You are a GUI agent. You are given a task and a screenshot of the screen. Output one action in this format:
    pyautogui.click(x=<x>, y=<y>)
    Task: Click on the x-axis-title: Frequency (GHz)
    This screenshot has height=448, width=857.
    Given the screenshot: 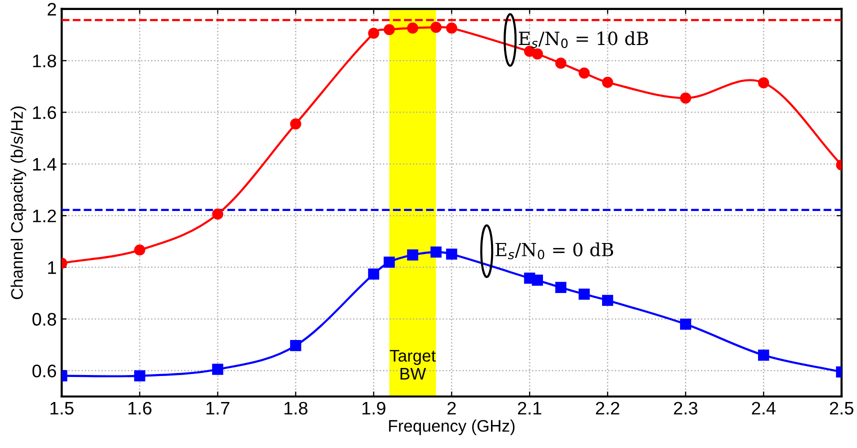 What is the action you would take?
    pyautogui.click(x=452, y=428)
    